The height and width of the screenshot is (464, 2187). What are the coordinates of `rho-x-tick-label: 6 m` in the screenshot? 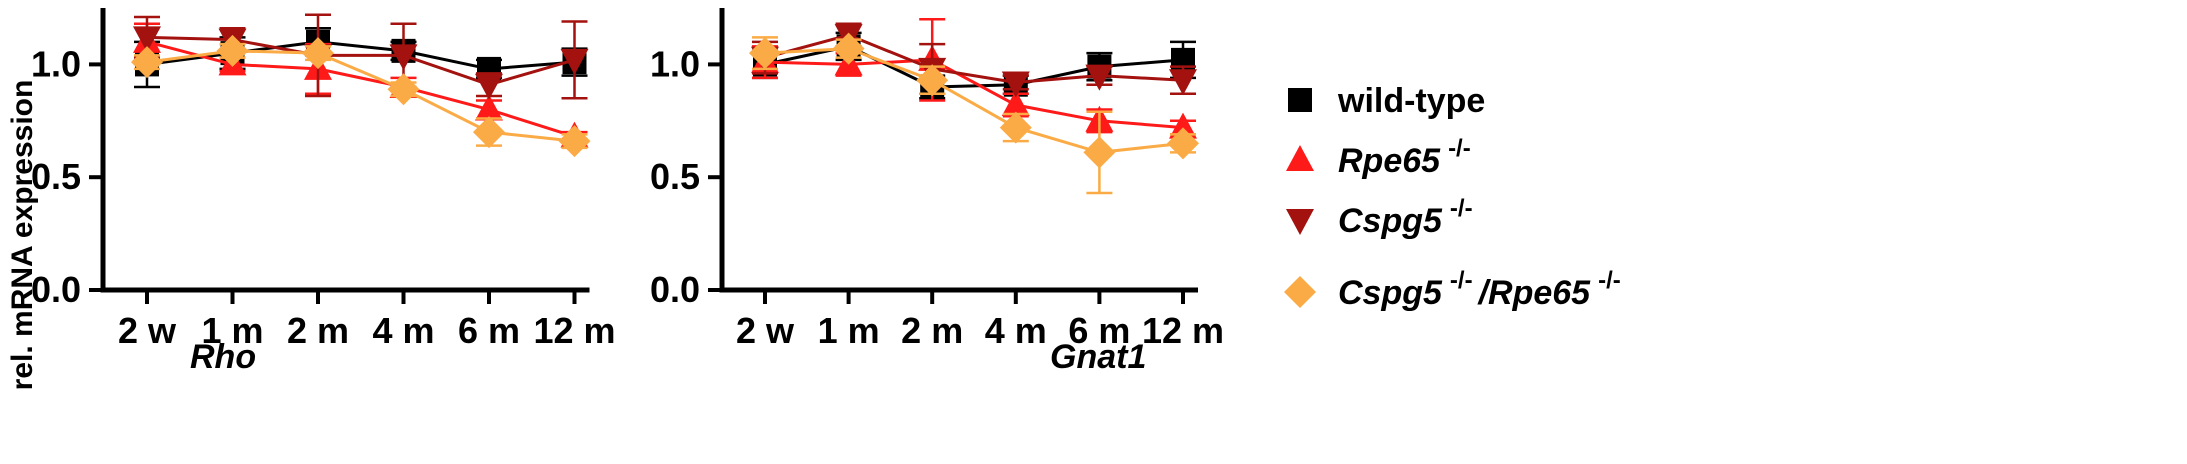 It's located at (489, 330).